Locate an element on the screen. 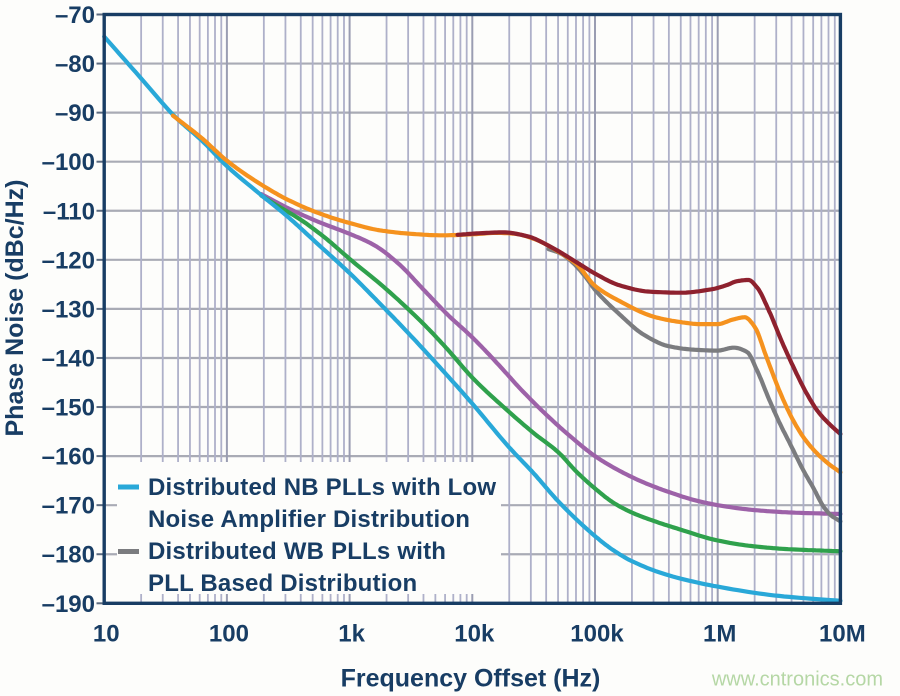 The image size is (900, 696). svg-text: –170 is located at coordinates (68, 506).